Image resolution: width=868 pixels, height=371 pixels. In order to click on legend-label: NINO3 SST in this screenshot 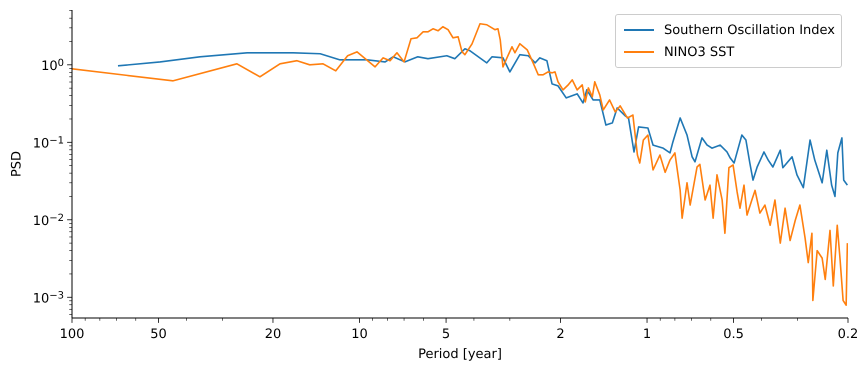, I will do `click(699, 52)`.